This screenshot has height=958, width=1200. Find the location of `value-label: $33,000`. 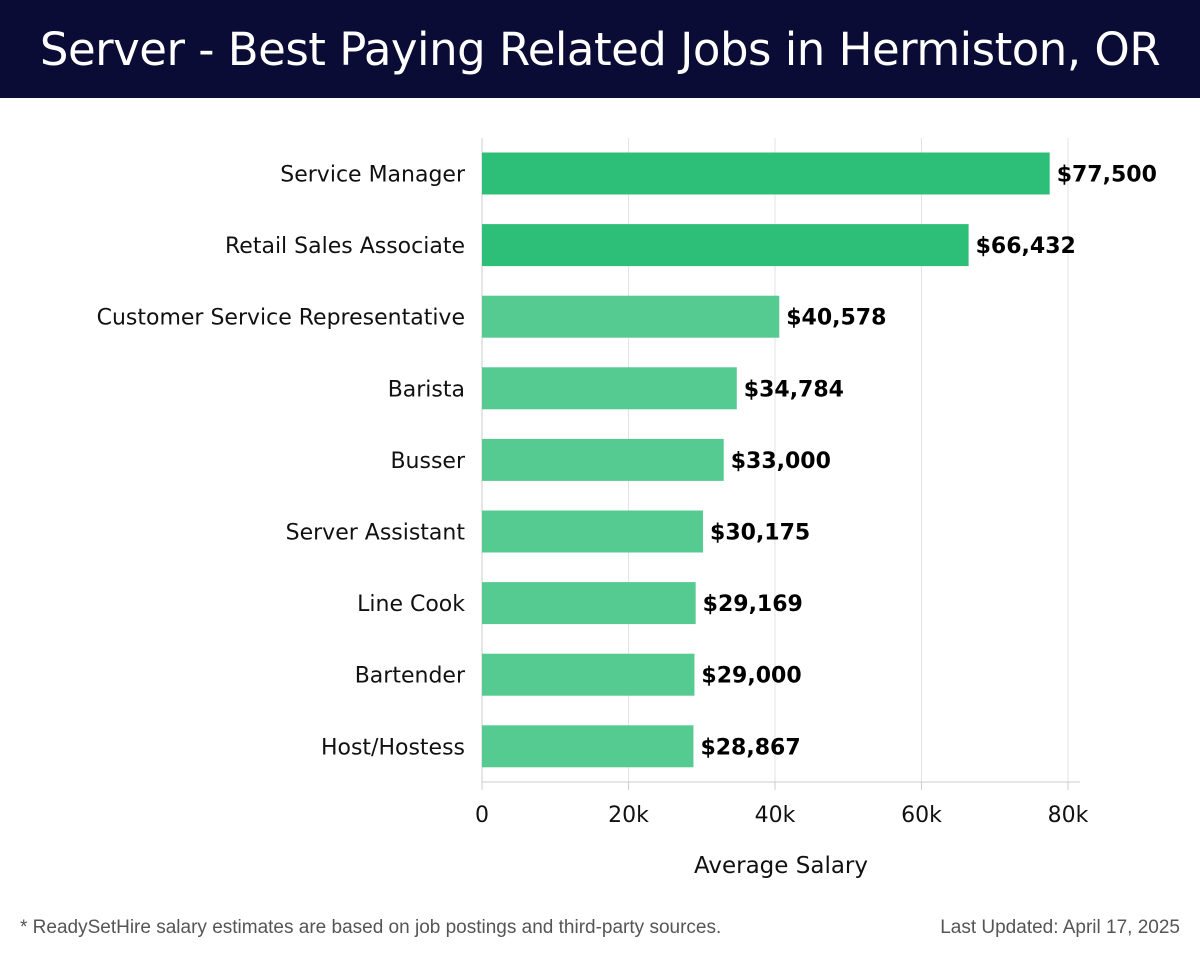

value-label: $33,000 is located at coordinates (781, 461).